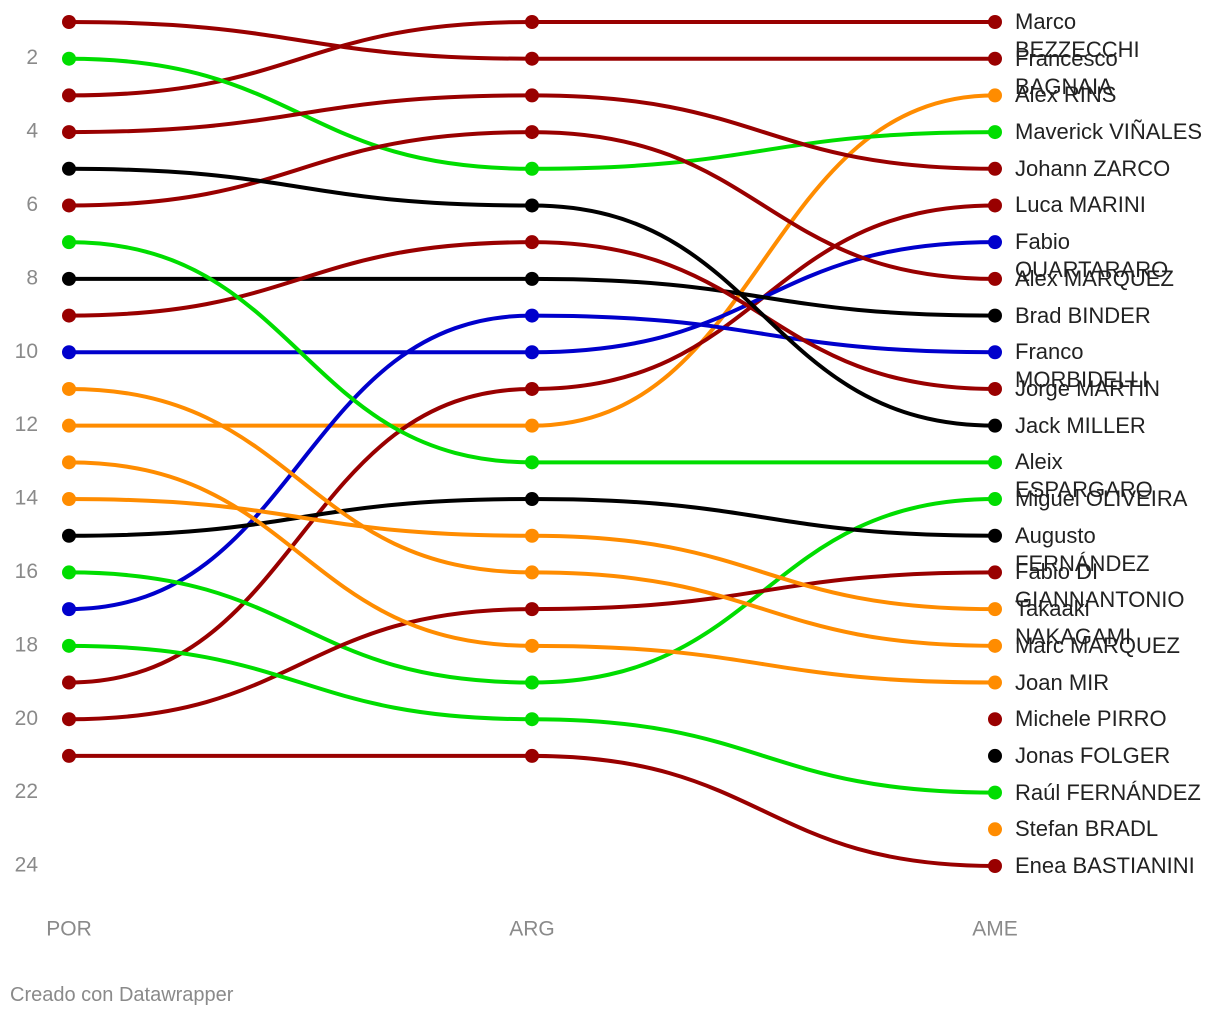  What do you see at coordinates (1093, 168) in the screenshot?
I see `series-label: Johann ZARCO` at bounding box center [1093, 168].